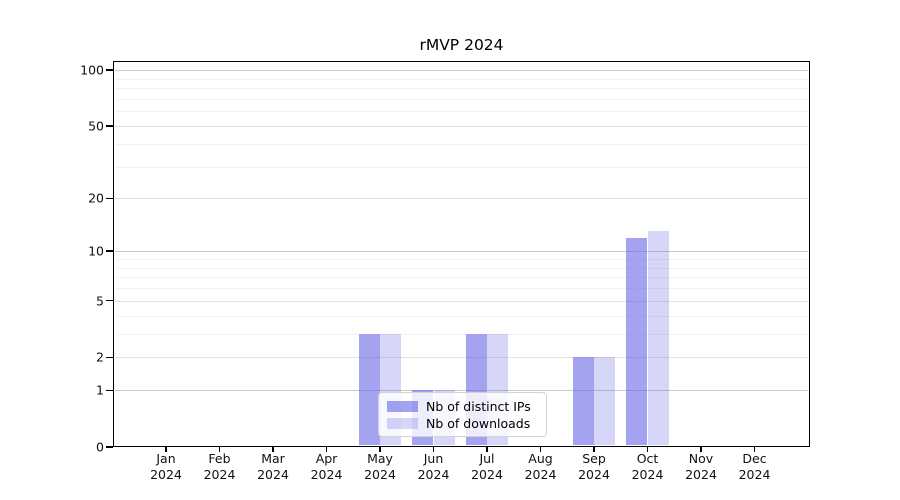  I want to click on y-tick-label: 5, so click(100, 301).